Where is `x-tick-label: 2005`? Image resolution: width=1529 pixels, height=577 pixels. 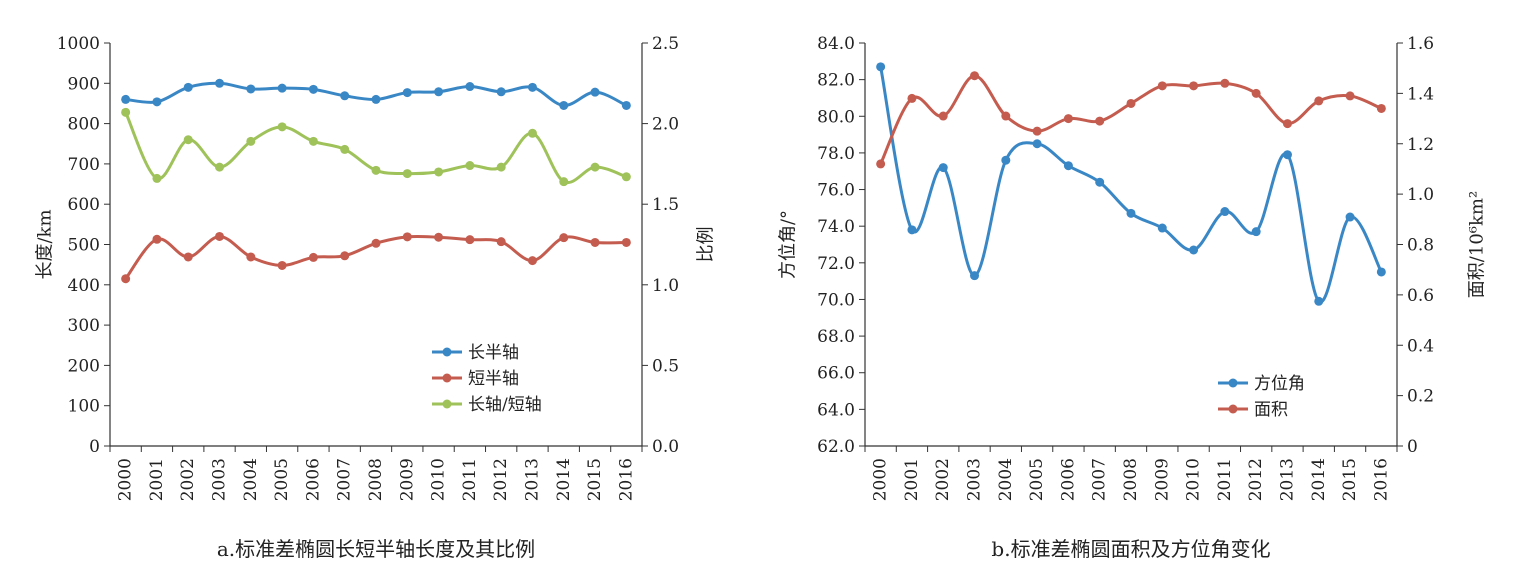
x-tick-label: 2005 is located at coordinates (1037, 479).